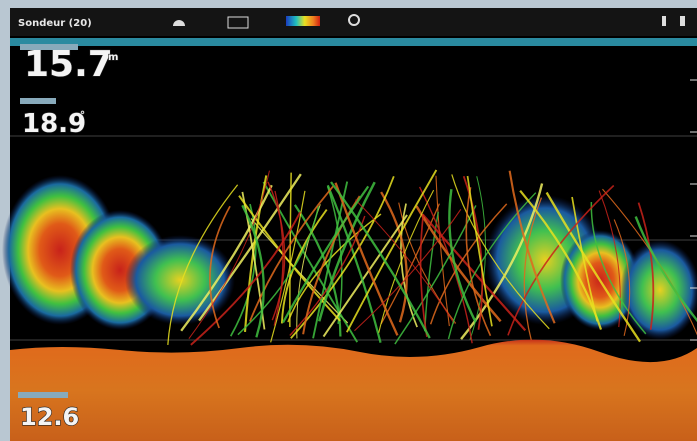 The height and width of the screenshot is (441, 697). I want to click on temperature-readout: 18.9, so click(54, 124).